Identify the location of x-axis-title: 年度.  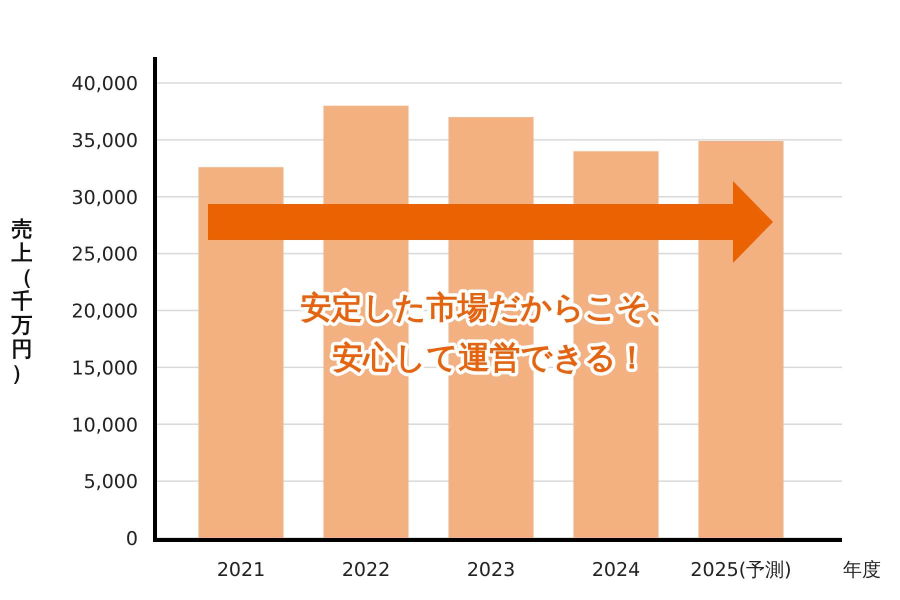
(862, 570).